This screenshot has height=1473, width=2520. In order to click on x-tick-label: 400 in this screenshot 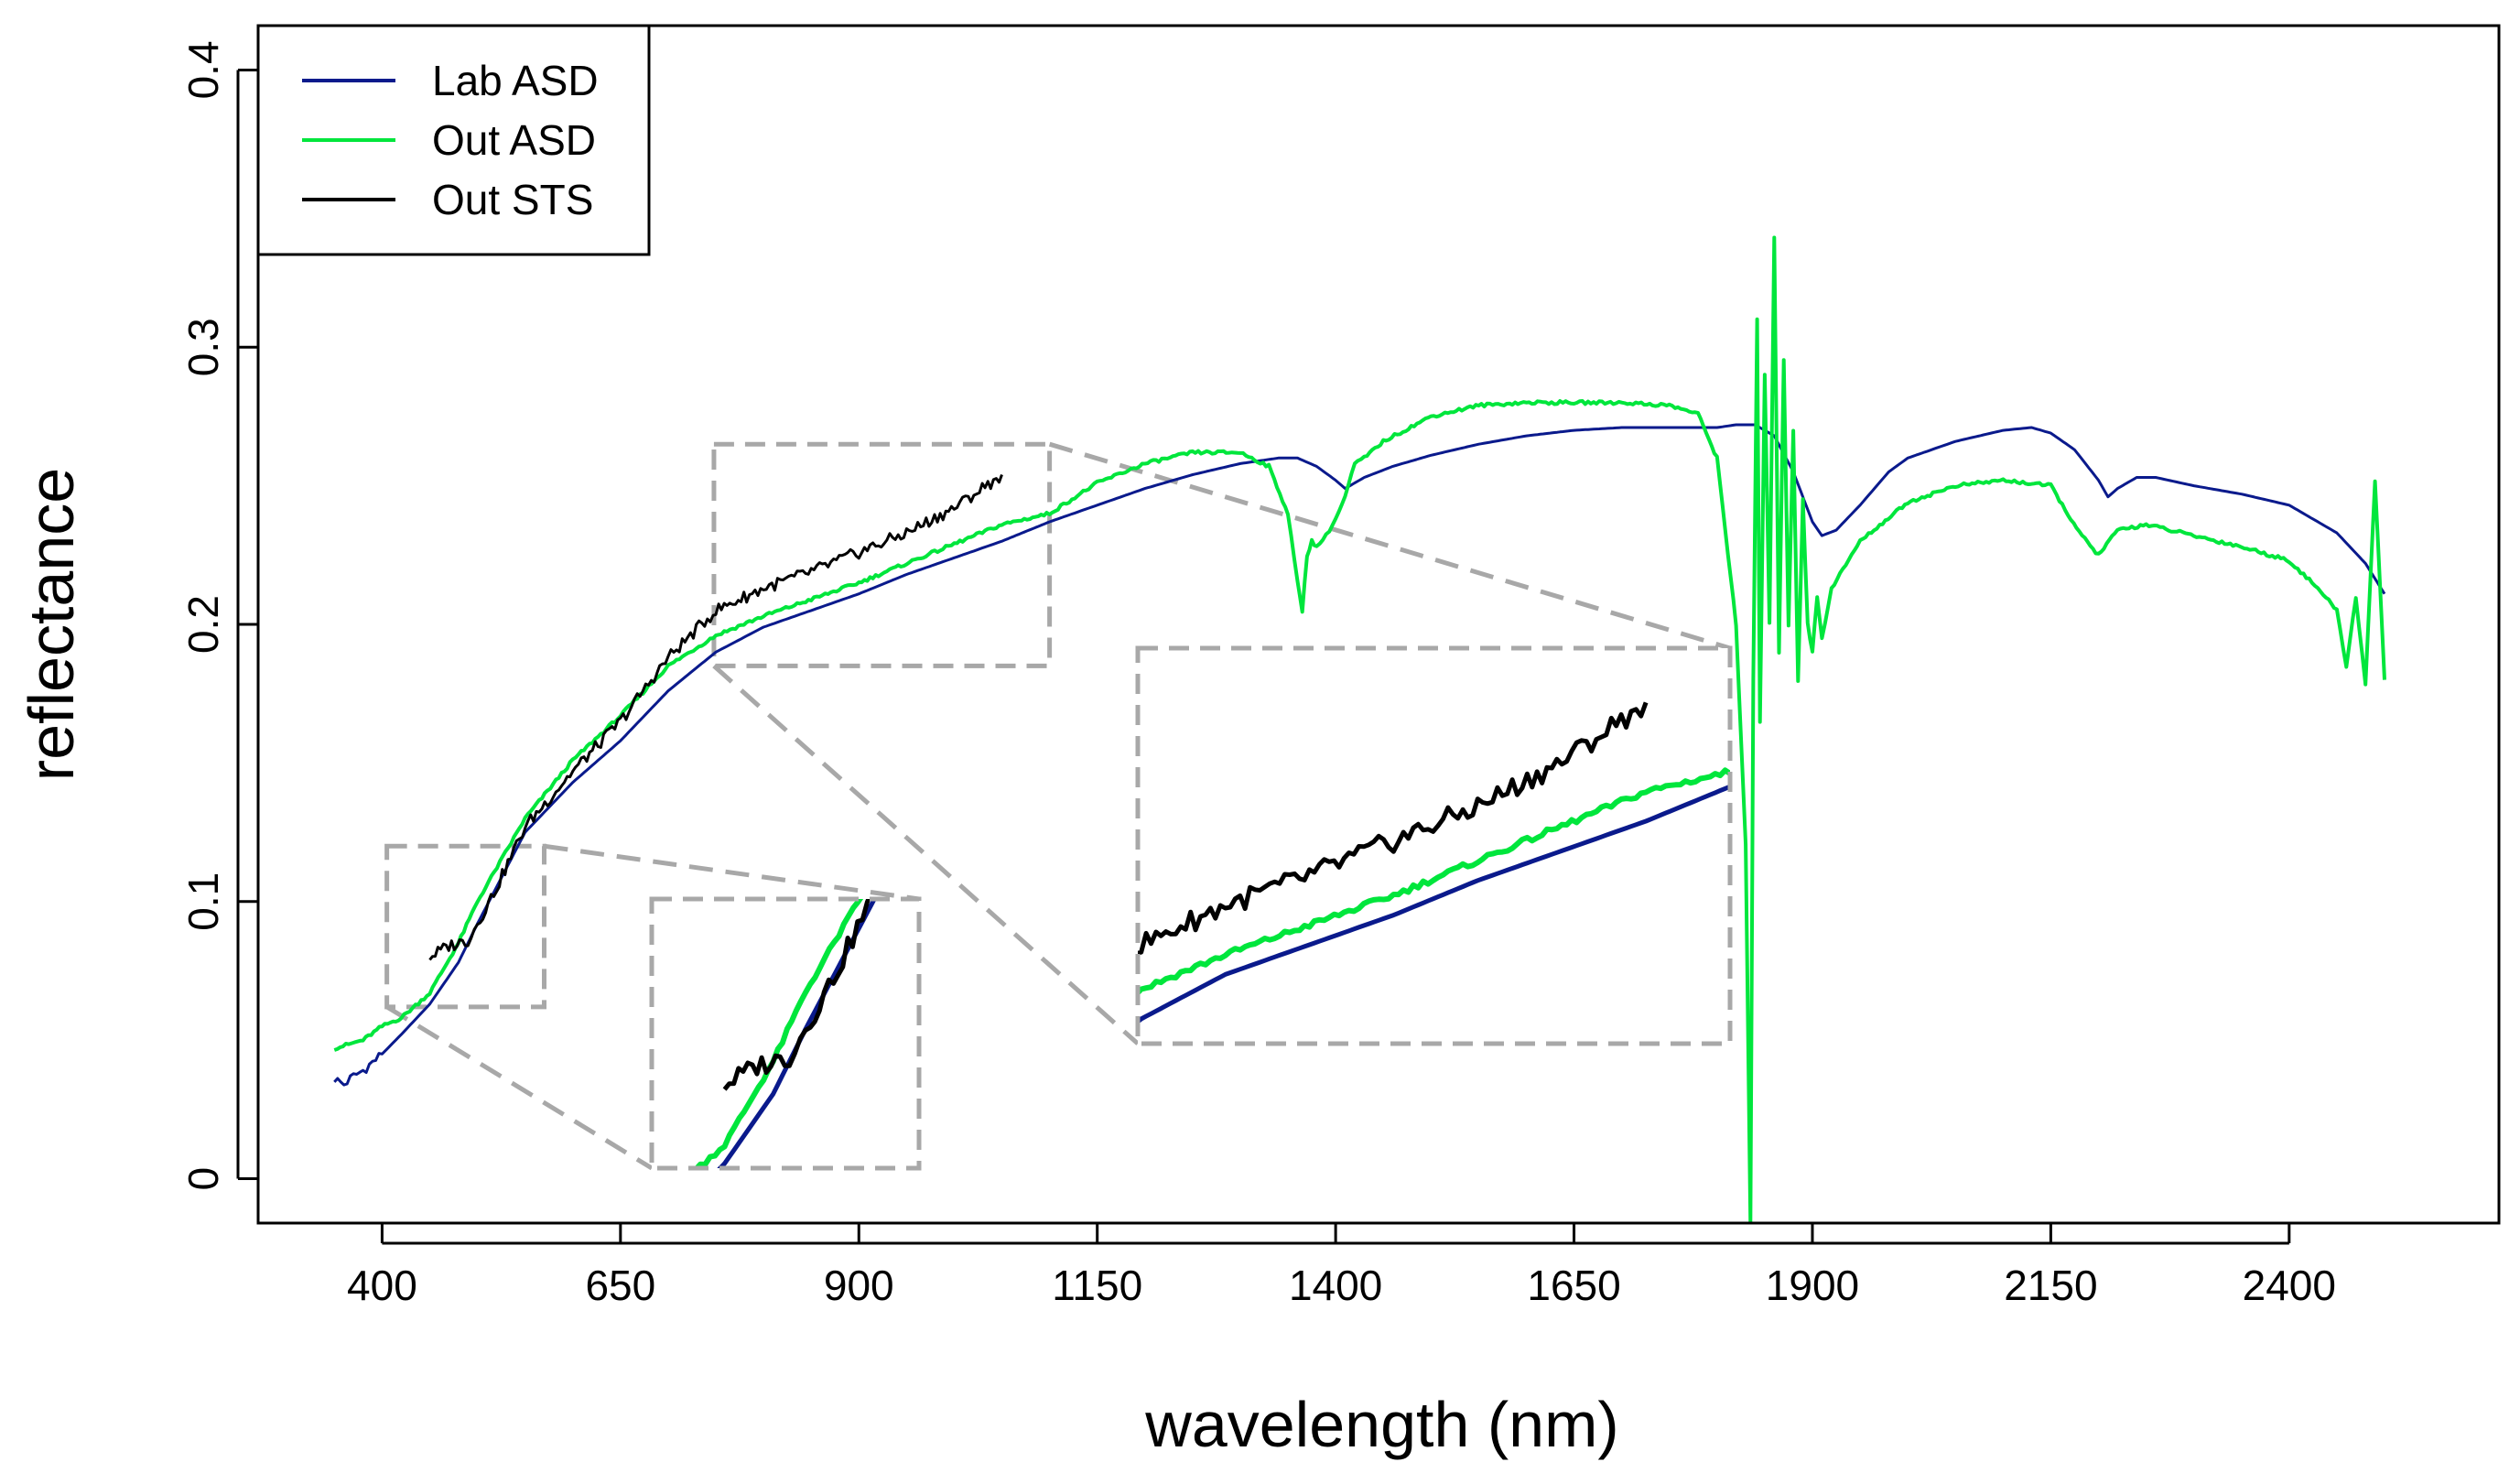, I will do `click(382, 1285)`.